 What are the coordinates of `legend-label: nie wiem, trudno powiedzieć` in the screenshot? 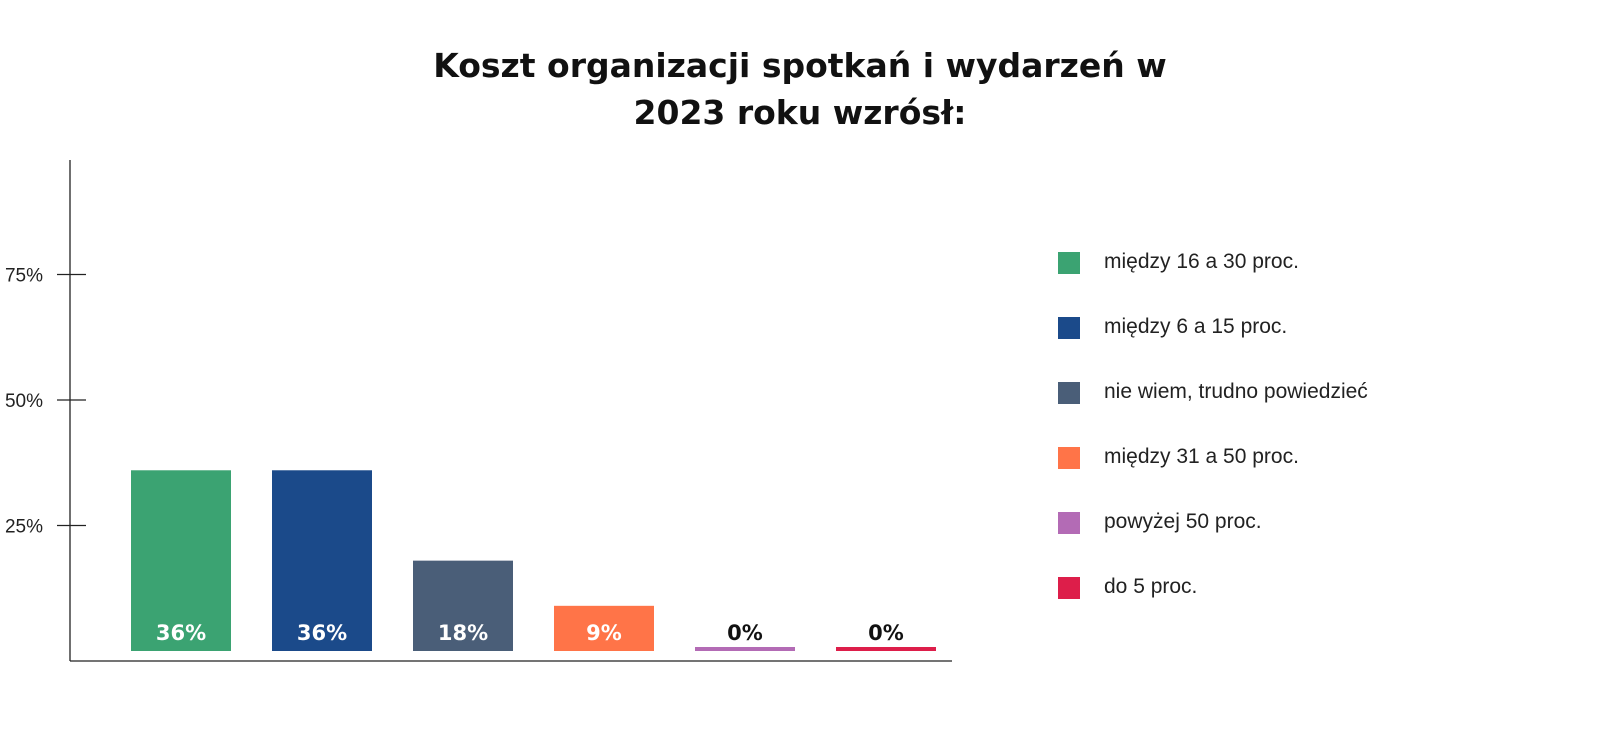 It's located at (1236, 391).